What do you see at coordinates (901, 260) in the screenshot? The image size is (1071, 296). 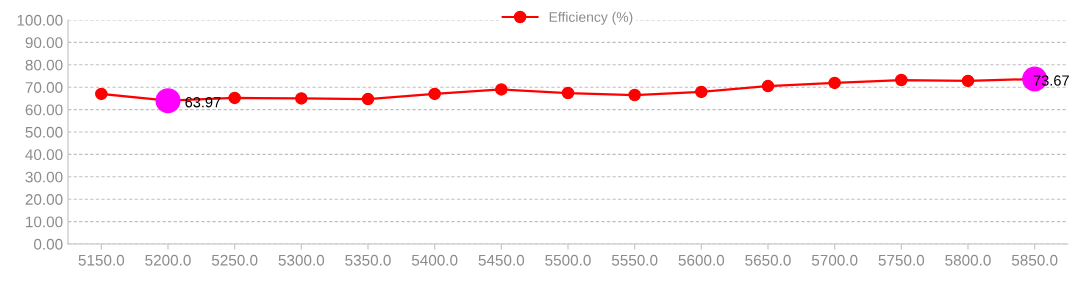 I see `x-tick-label: 5750.0` at bounding box center [901, 260].